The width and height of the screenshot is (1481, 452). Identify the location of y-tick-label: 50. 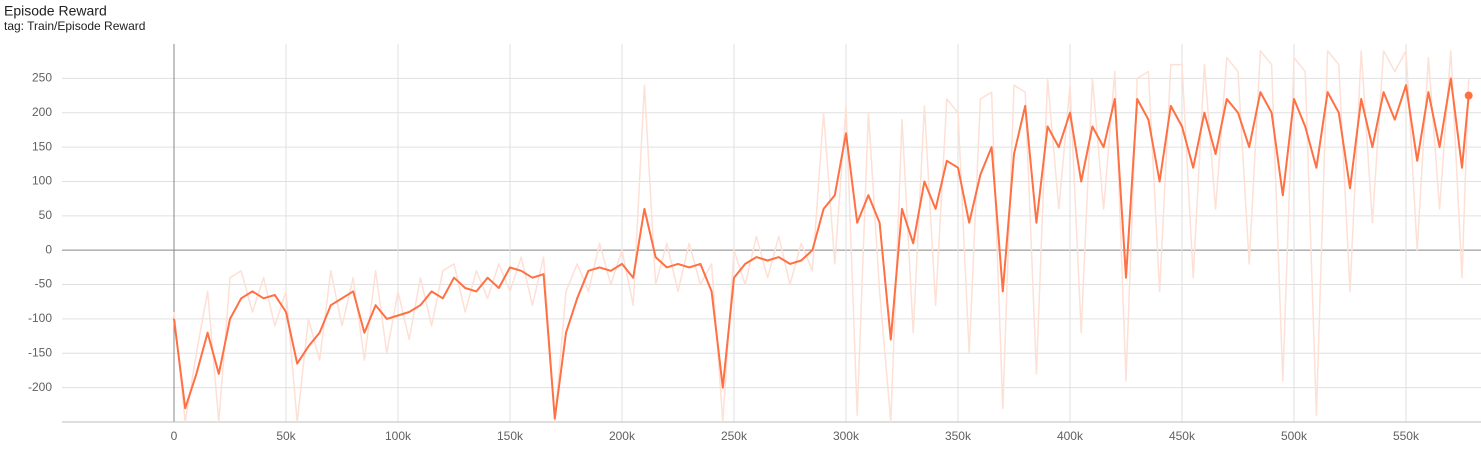
(46, 215).